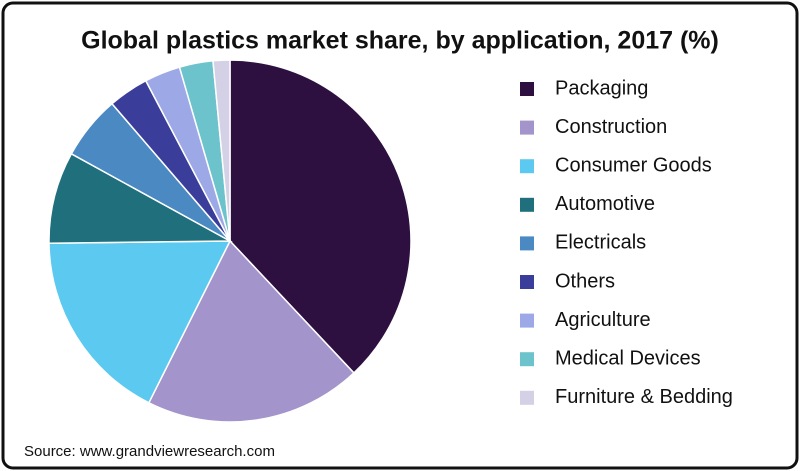  I want to click on legend-label: Medical Devices, so click(628, 358).